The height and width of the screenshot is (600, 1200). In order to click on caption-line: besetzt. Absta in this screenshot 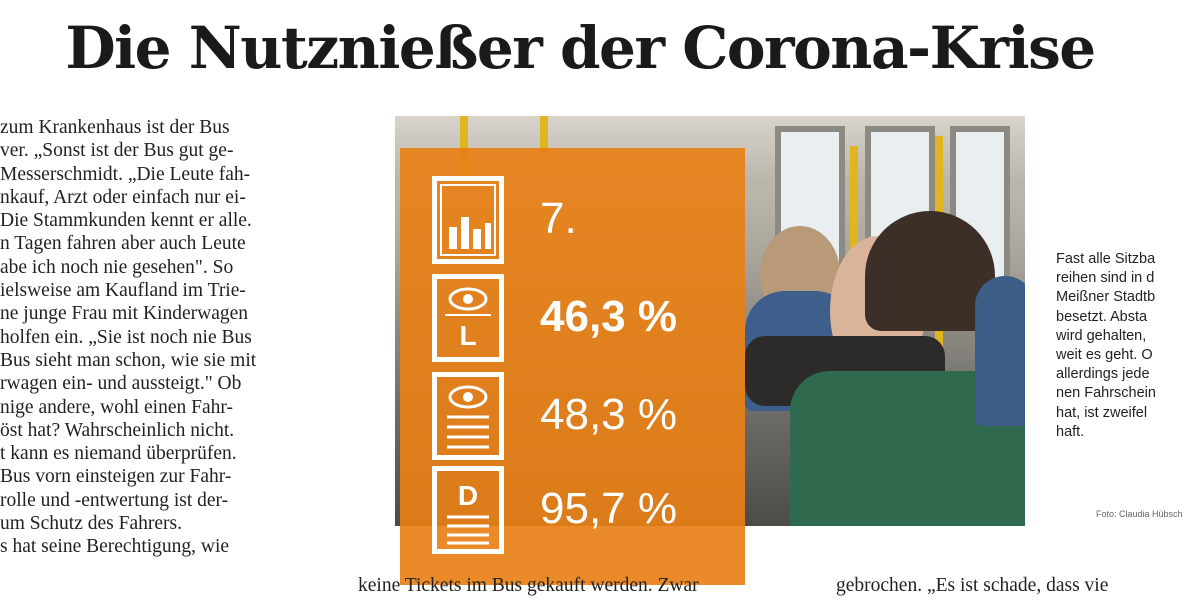, I will do `click(1102, 316)`.